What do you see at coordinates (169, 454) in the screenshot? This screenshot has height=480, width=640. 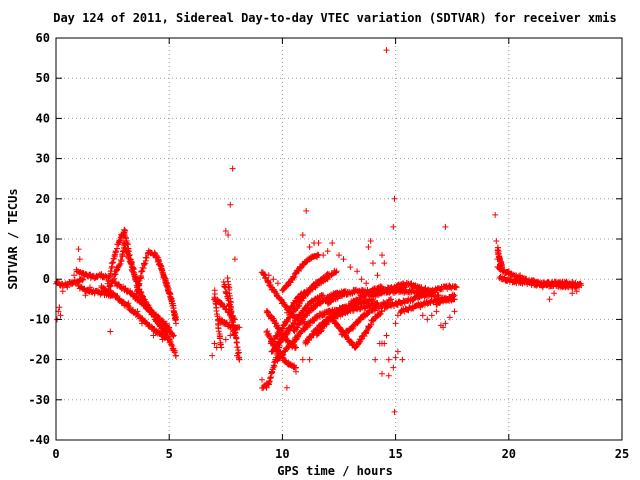 I see `x-tick-label: 5` at bounding box center [169, 454].